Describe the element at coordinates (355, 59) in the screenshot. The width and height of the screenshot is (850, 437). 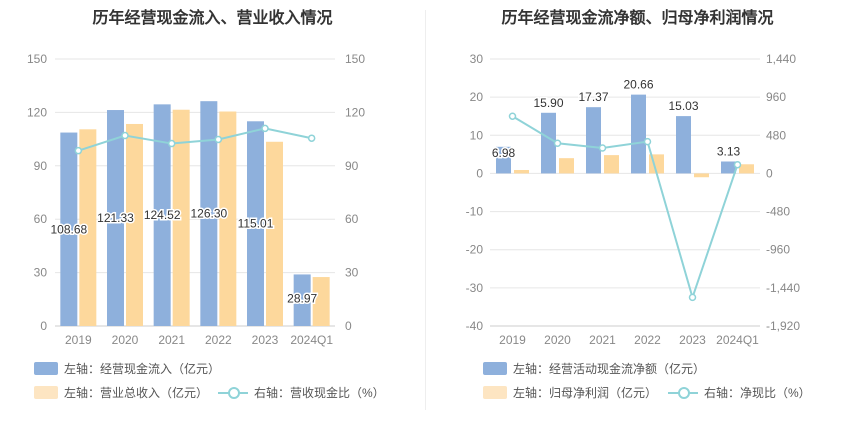
I see `right-axis-tick-label: 150` at that location.